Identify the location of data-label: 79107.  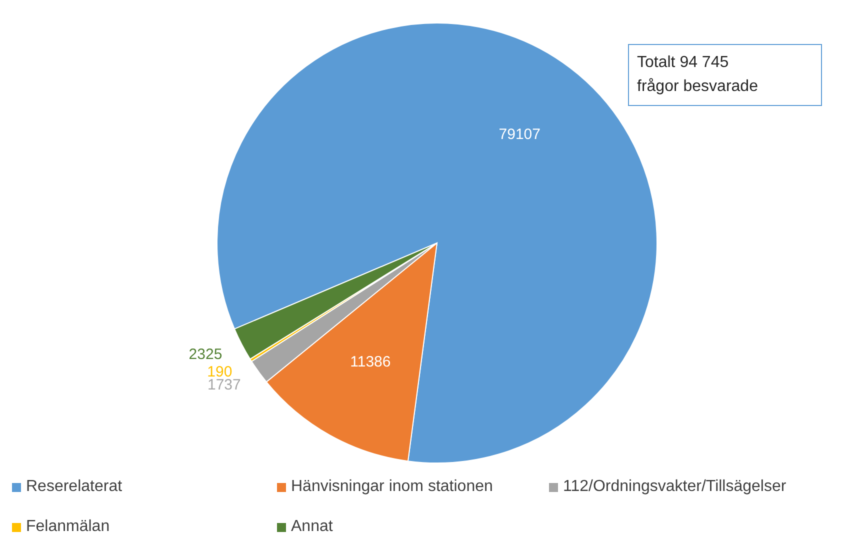
(519, 134).